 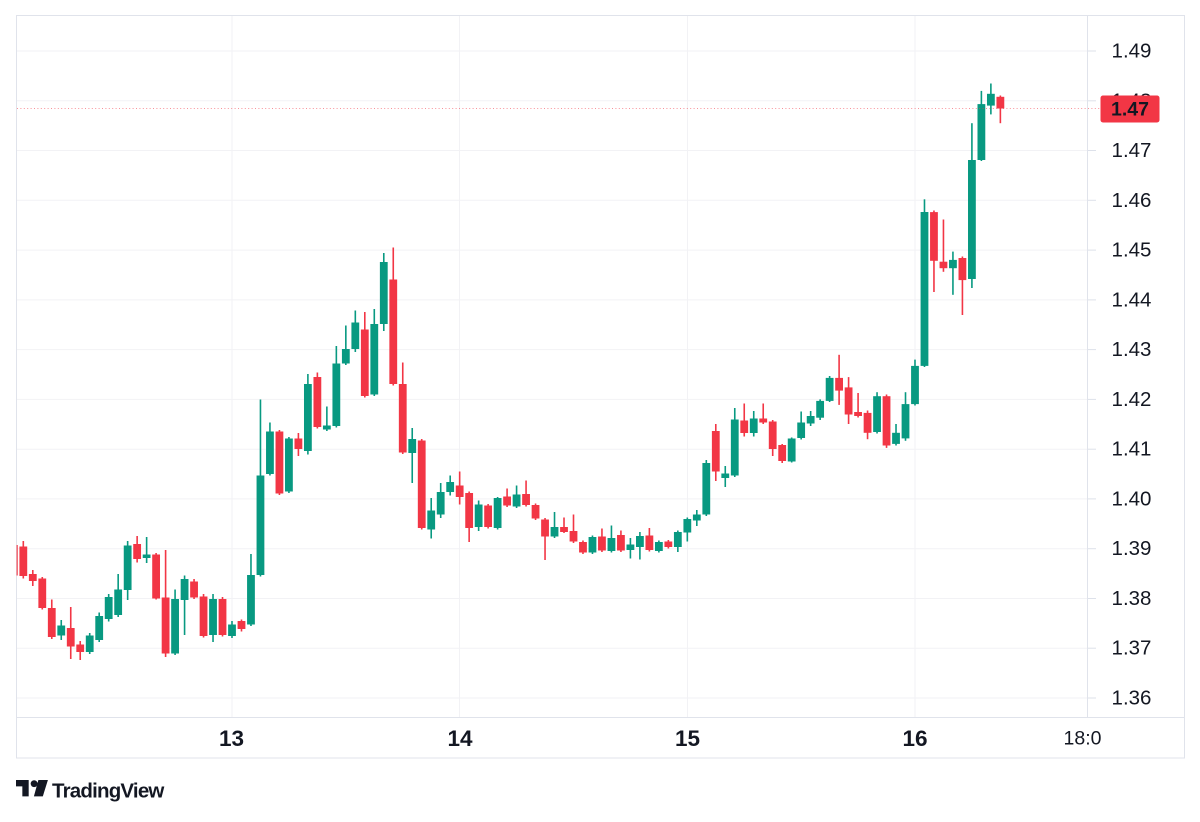 I want to click on svg-text: 1.40, so click(x=1132, y=498).